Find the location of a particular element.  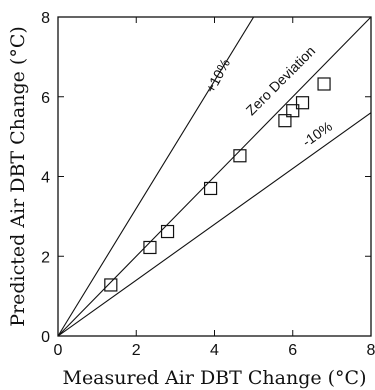

y-axis-title: Predicted Air DBT Change (°C) is located at coordinates (18, 176).